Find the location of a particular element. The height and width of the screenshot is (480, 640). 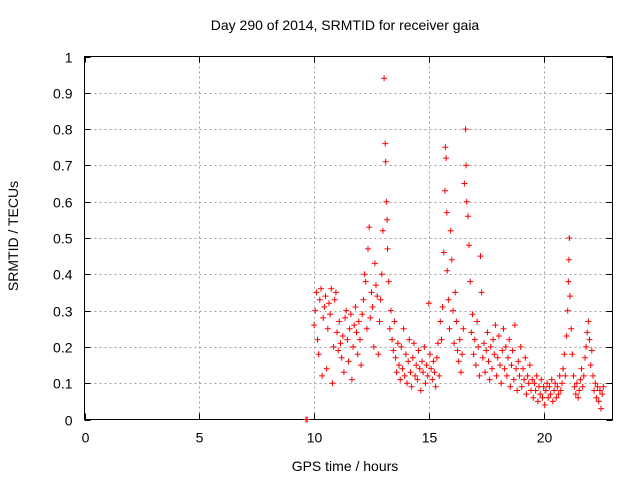

y-axis-label: SRMTID / TECUs is located at coordinates (13, 236).